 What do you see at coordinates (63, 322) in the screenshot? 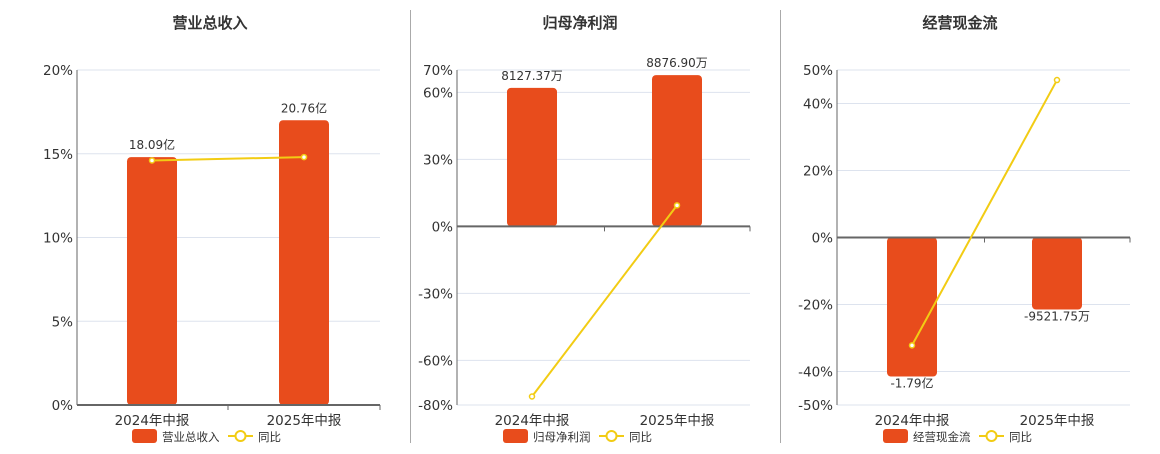
I see `y-tick-label: 5%` at bounding box center [63, 322].